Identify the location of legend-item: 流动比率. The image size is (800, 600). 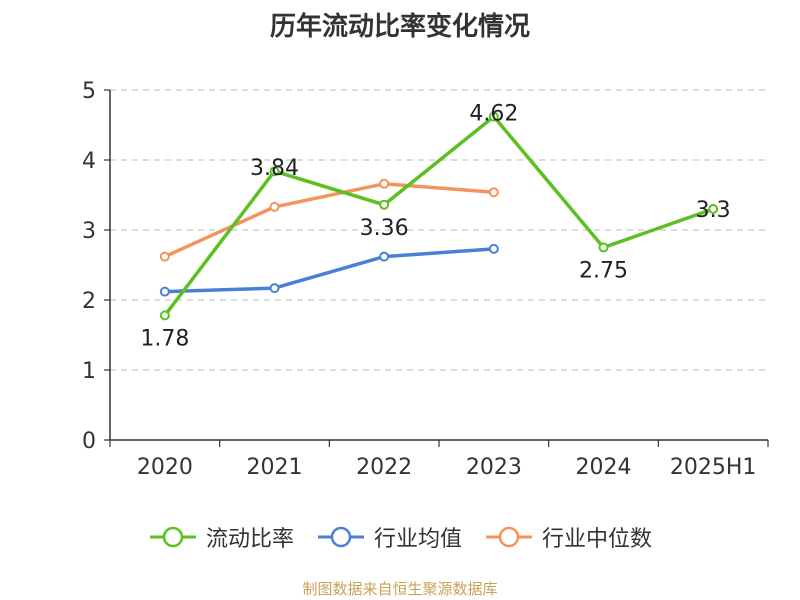
(221, 537).